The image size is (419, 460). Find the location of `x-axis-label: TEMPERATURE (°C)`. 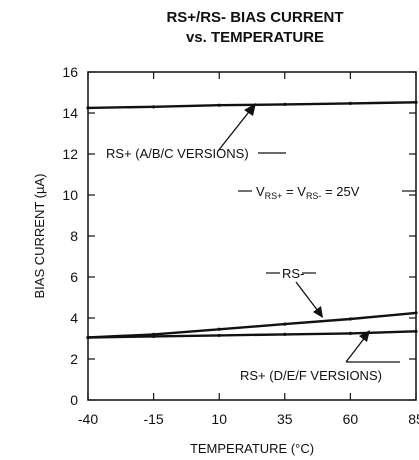

x-axis-label: TEMPERATURE (°C) is located at coordinates (252, 448).